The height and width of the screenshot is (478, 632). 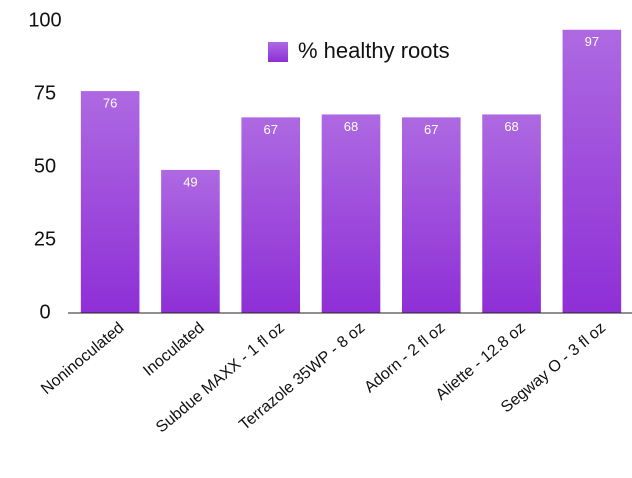 I want to click on value-label: 76, so click(x=110, y=103).